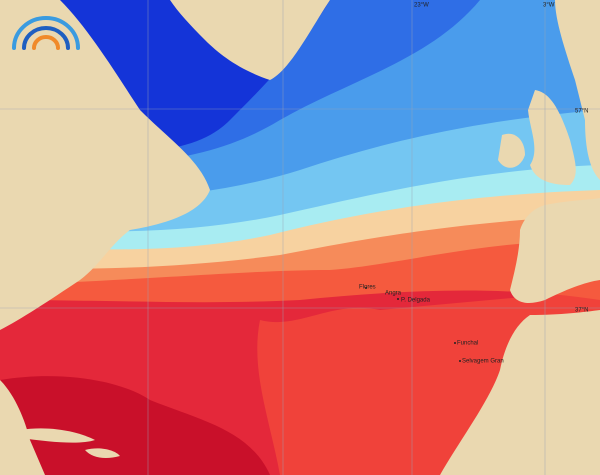 This screenshot has height=475, width=600. I want to click on florida, so click(22, 427).